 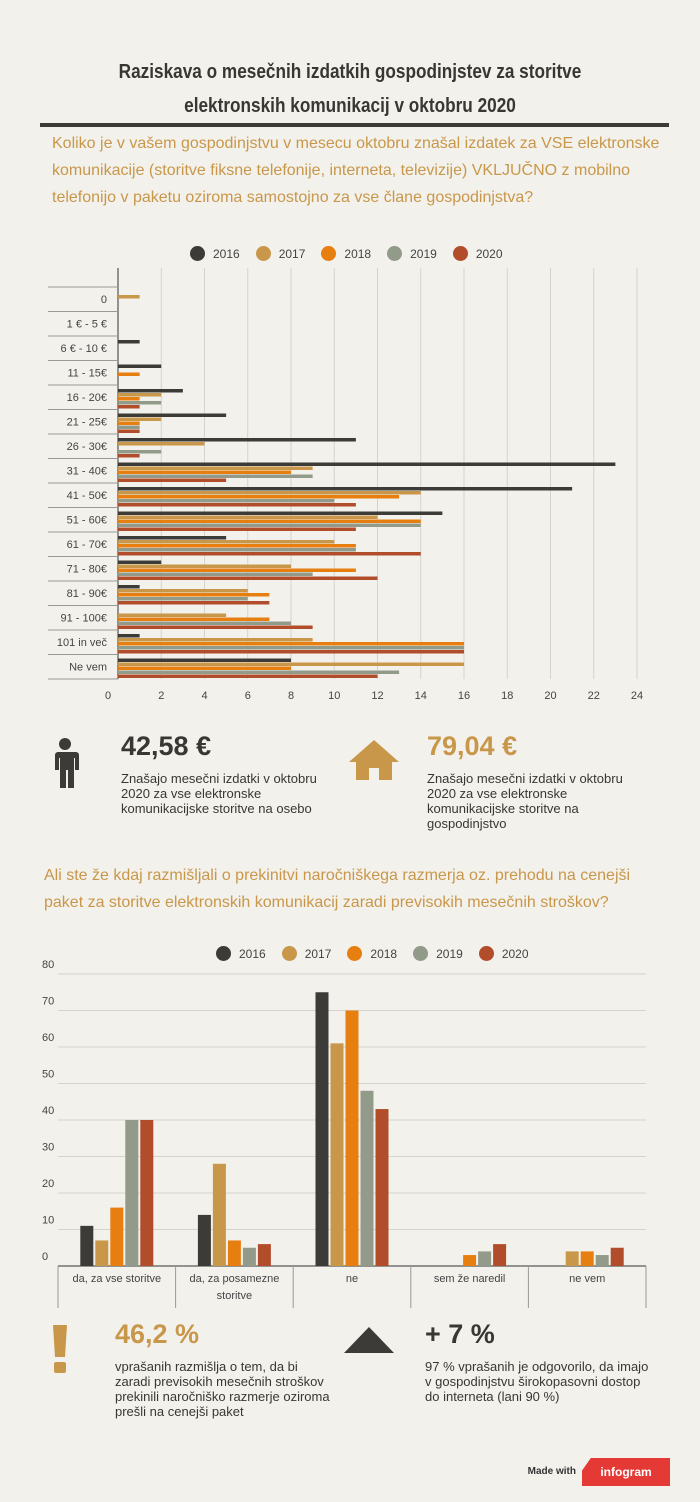 I want to click on x-tick-label: 24, so click(x=637, y=696).